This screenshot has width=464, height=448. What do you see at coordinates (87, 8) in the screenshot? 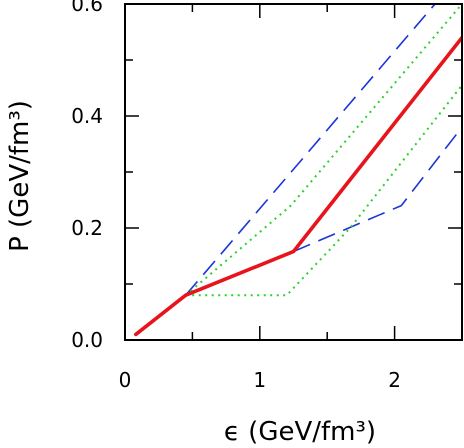
I see `y-tick-label: 0.6` at bounding box center [87, 8].